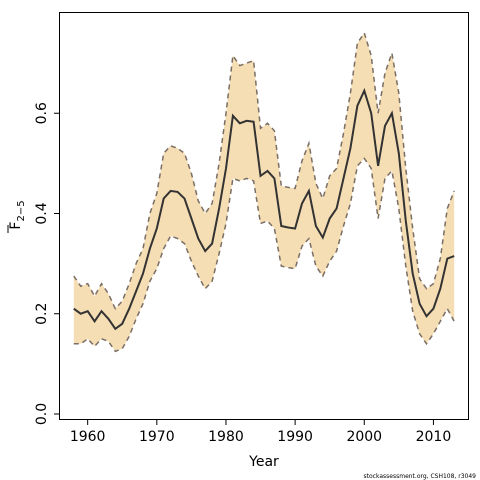 The width and height of the screenshot is (480, 480). I want to click on y-axis-title-sub: 2−5, so click(21, 210).